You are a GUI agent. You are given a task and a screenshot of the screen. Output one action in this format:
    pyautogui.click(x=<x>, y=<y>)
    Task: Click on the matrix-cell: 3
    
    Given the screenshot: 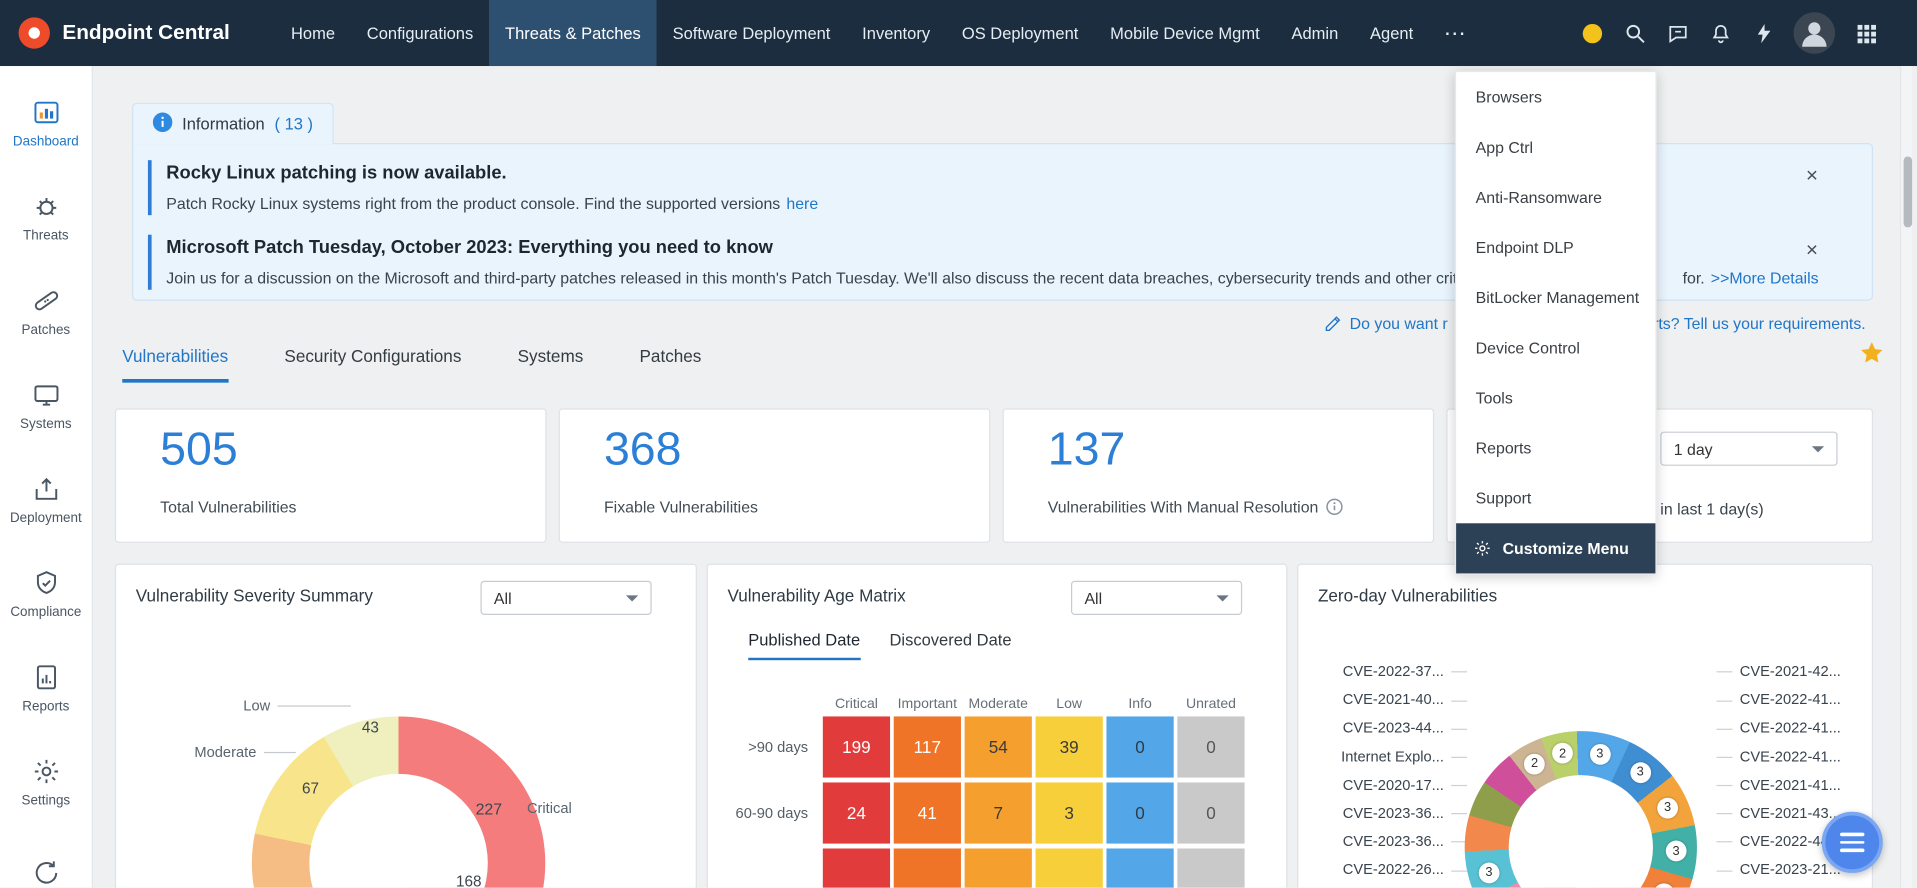 What is the action you would take?
    pyautogui.click(x=1069, y=813)
    